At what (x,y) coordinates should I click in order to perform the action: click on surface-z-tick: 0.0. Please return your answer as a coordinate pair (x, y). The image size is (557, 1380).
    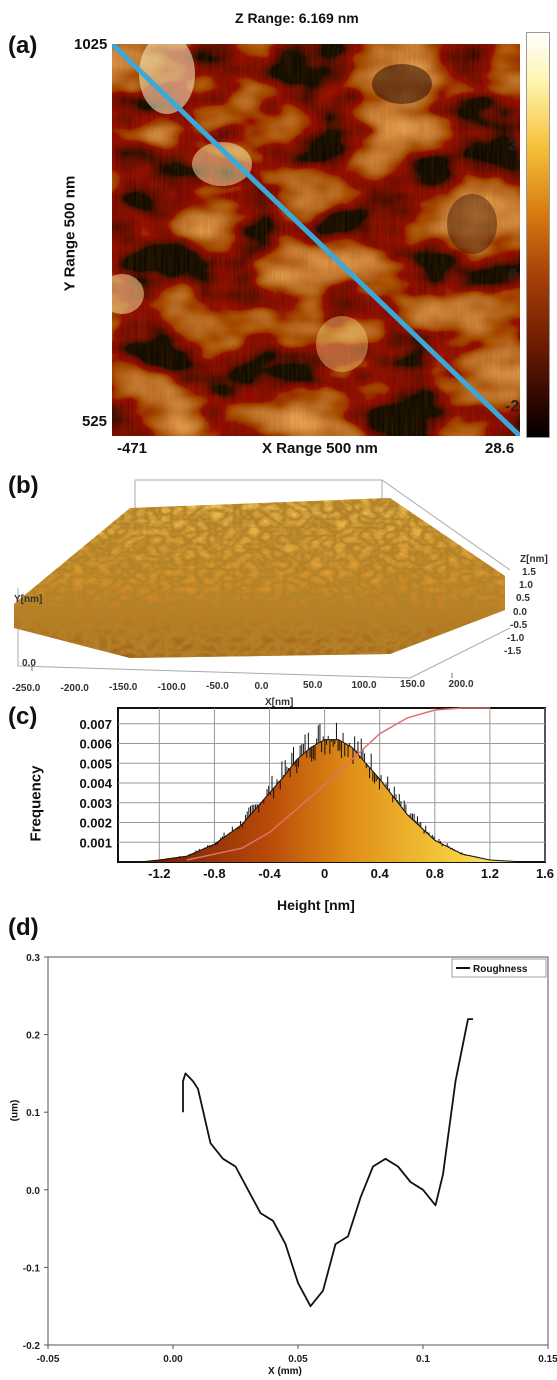
    Looking at the image, I should click on (520, 612).